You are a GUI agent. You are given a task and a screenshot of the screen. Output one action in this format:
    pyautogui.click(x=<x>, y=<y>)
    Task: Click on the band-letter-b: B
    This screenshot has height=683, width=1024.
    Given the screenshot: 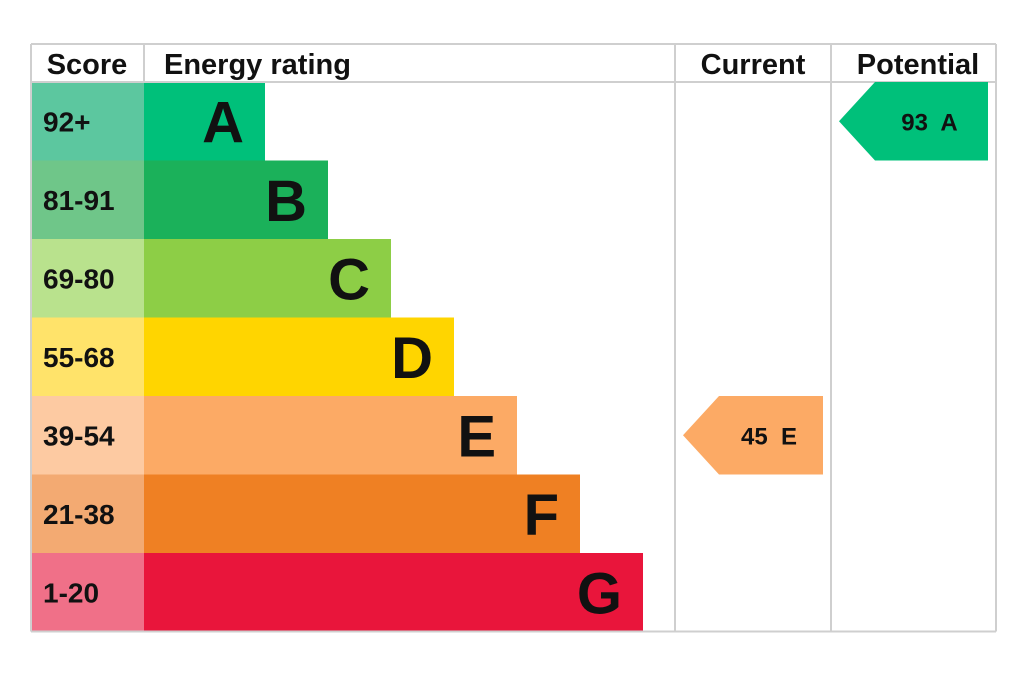 What is the action you would take?
    pyautogui.click(x=286, y=201)
    